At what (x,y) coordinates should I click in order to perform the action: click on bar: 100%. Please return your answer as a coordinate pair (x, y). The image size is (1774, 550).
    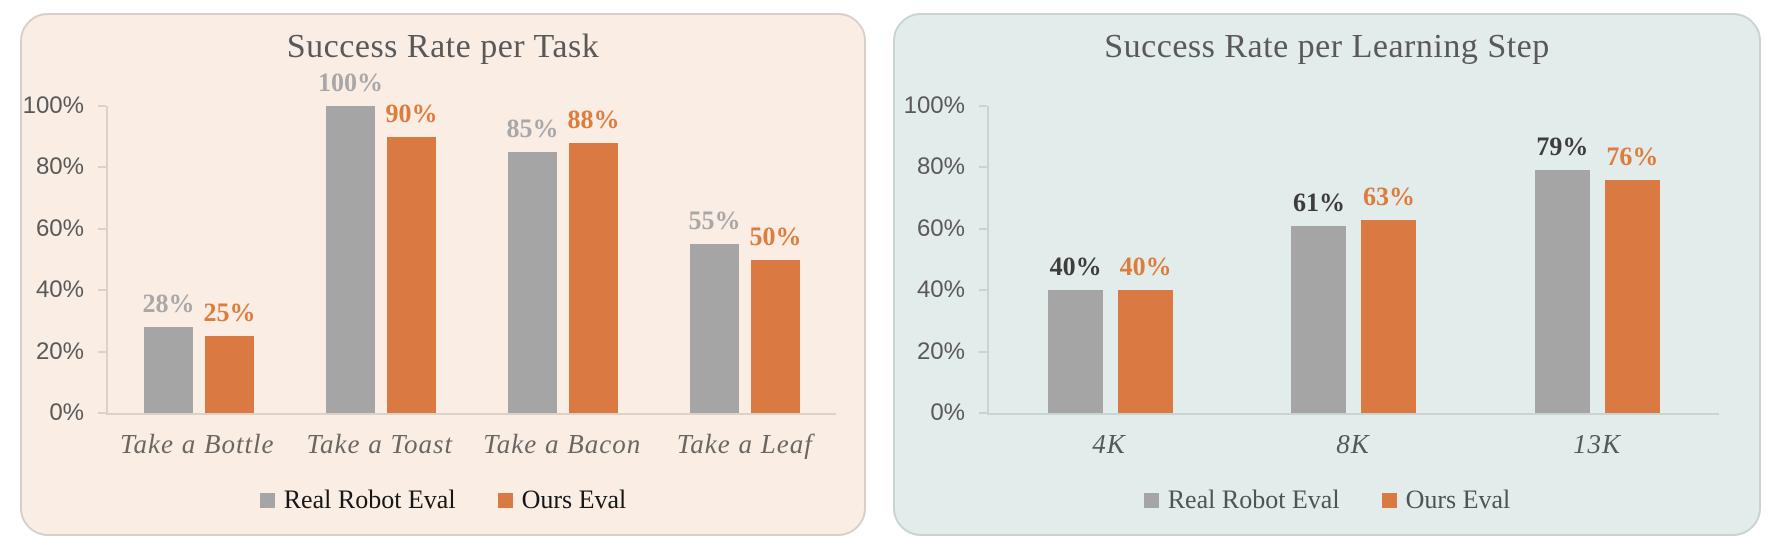
    Looking at the image, I should click on (350, 240).